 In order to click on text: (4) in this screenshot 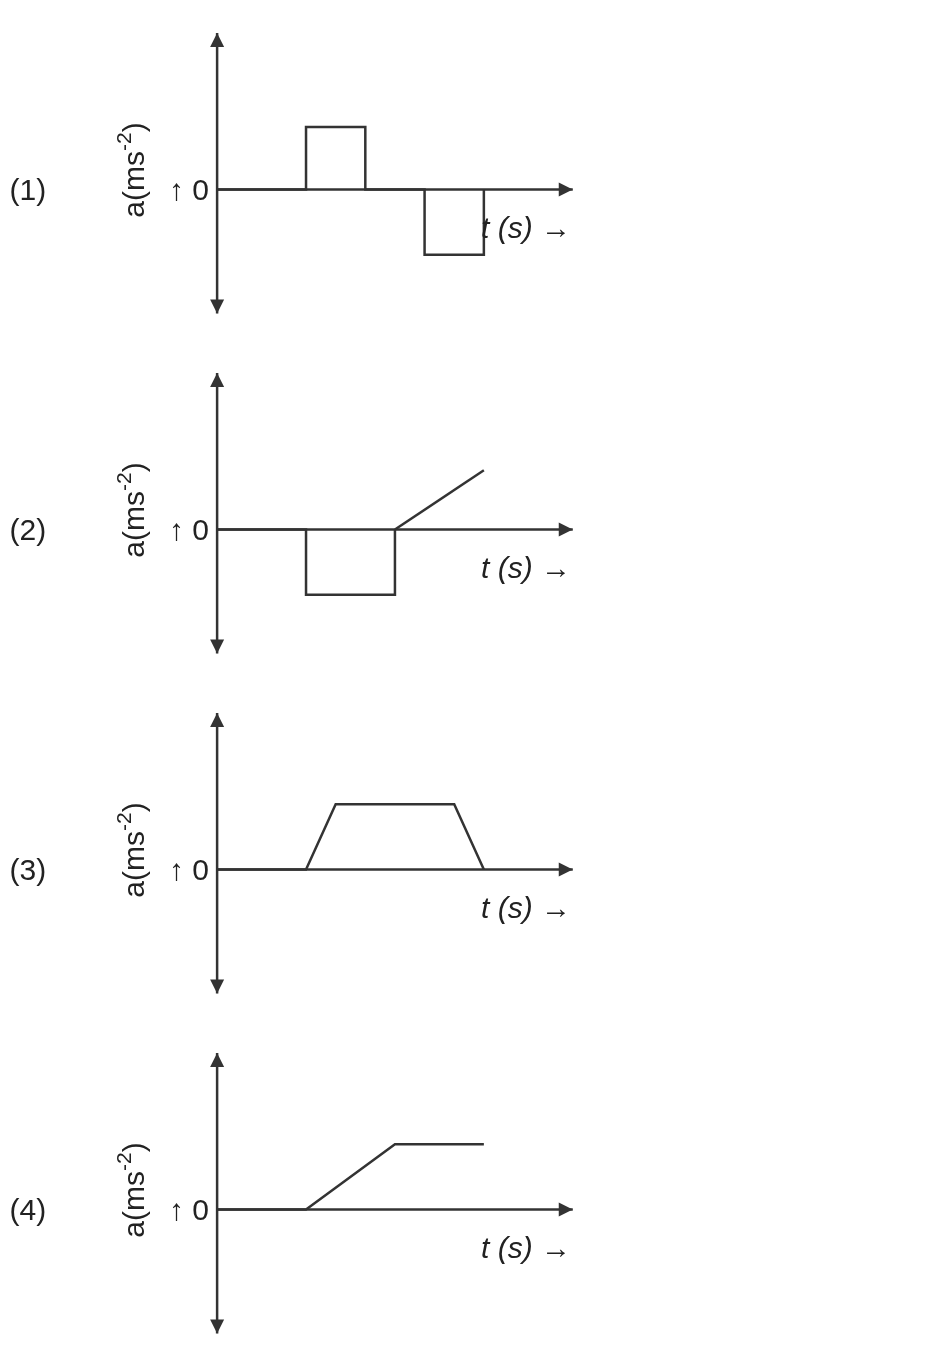, I will do `click(28, 1210)`.